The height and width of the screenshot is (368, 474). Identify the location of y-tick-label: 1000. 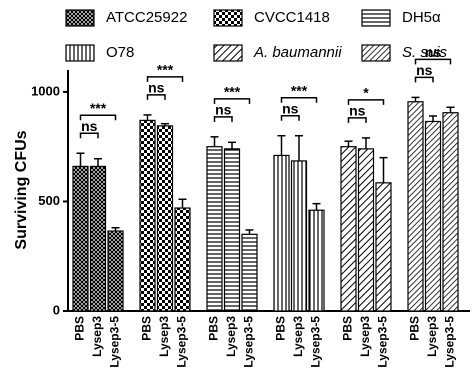
(45, 90).